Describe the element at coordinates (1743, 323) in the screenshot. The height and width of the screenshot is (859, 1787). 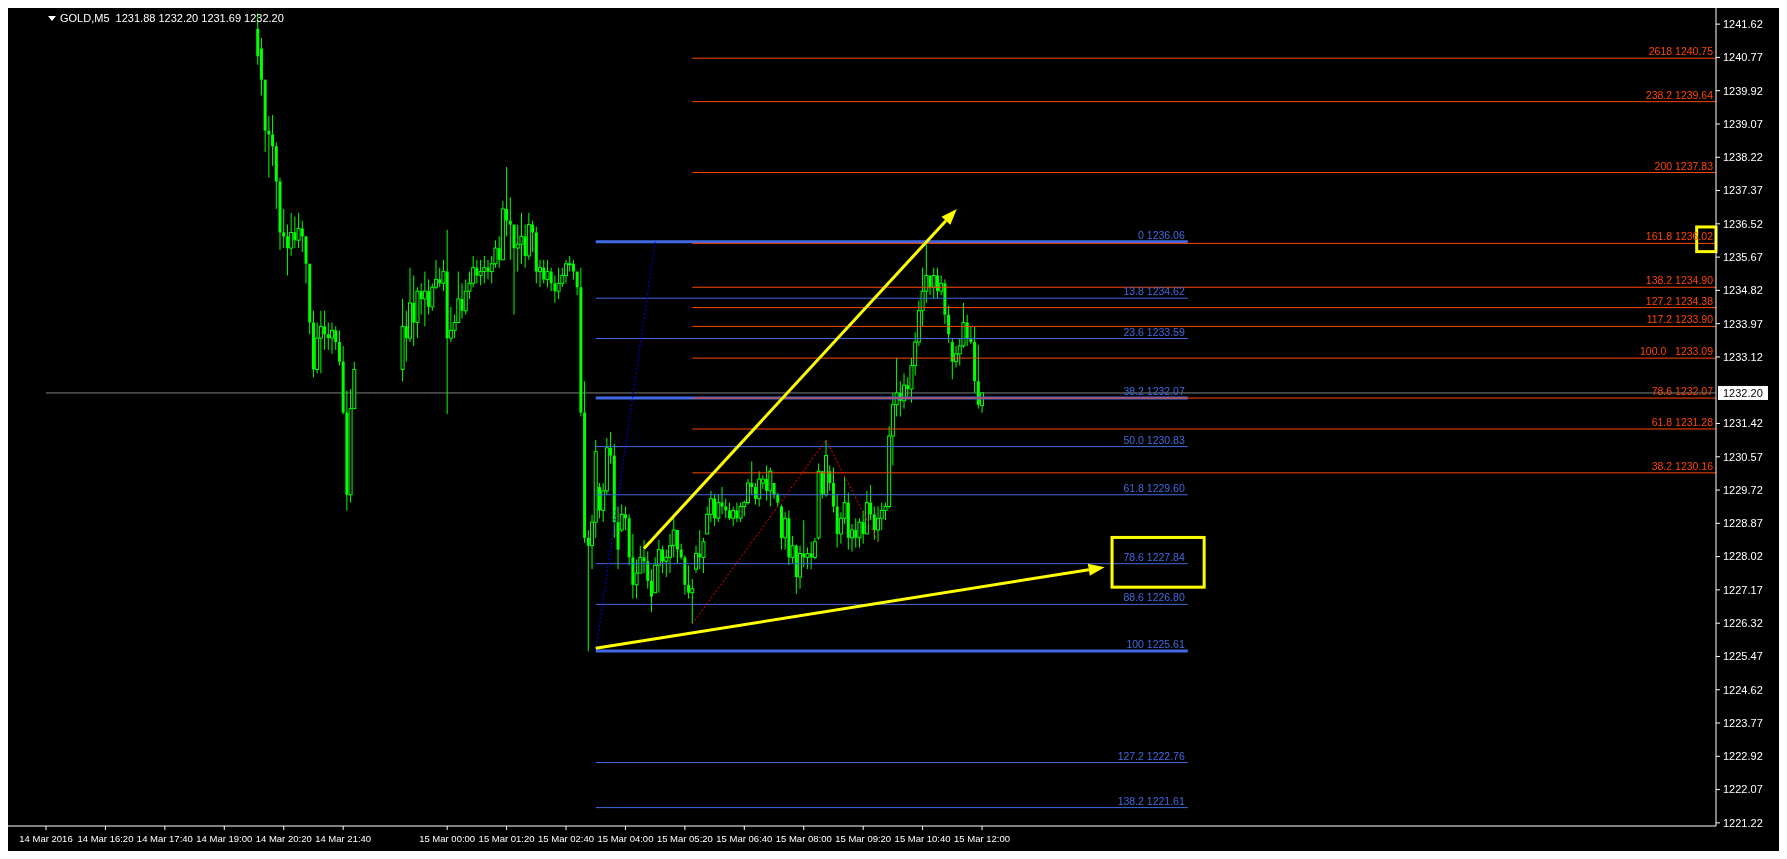
I see `y-tick-label: 1233.97` at that location.